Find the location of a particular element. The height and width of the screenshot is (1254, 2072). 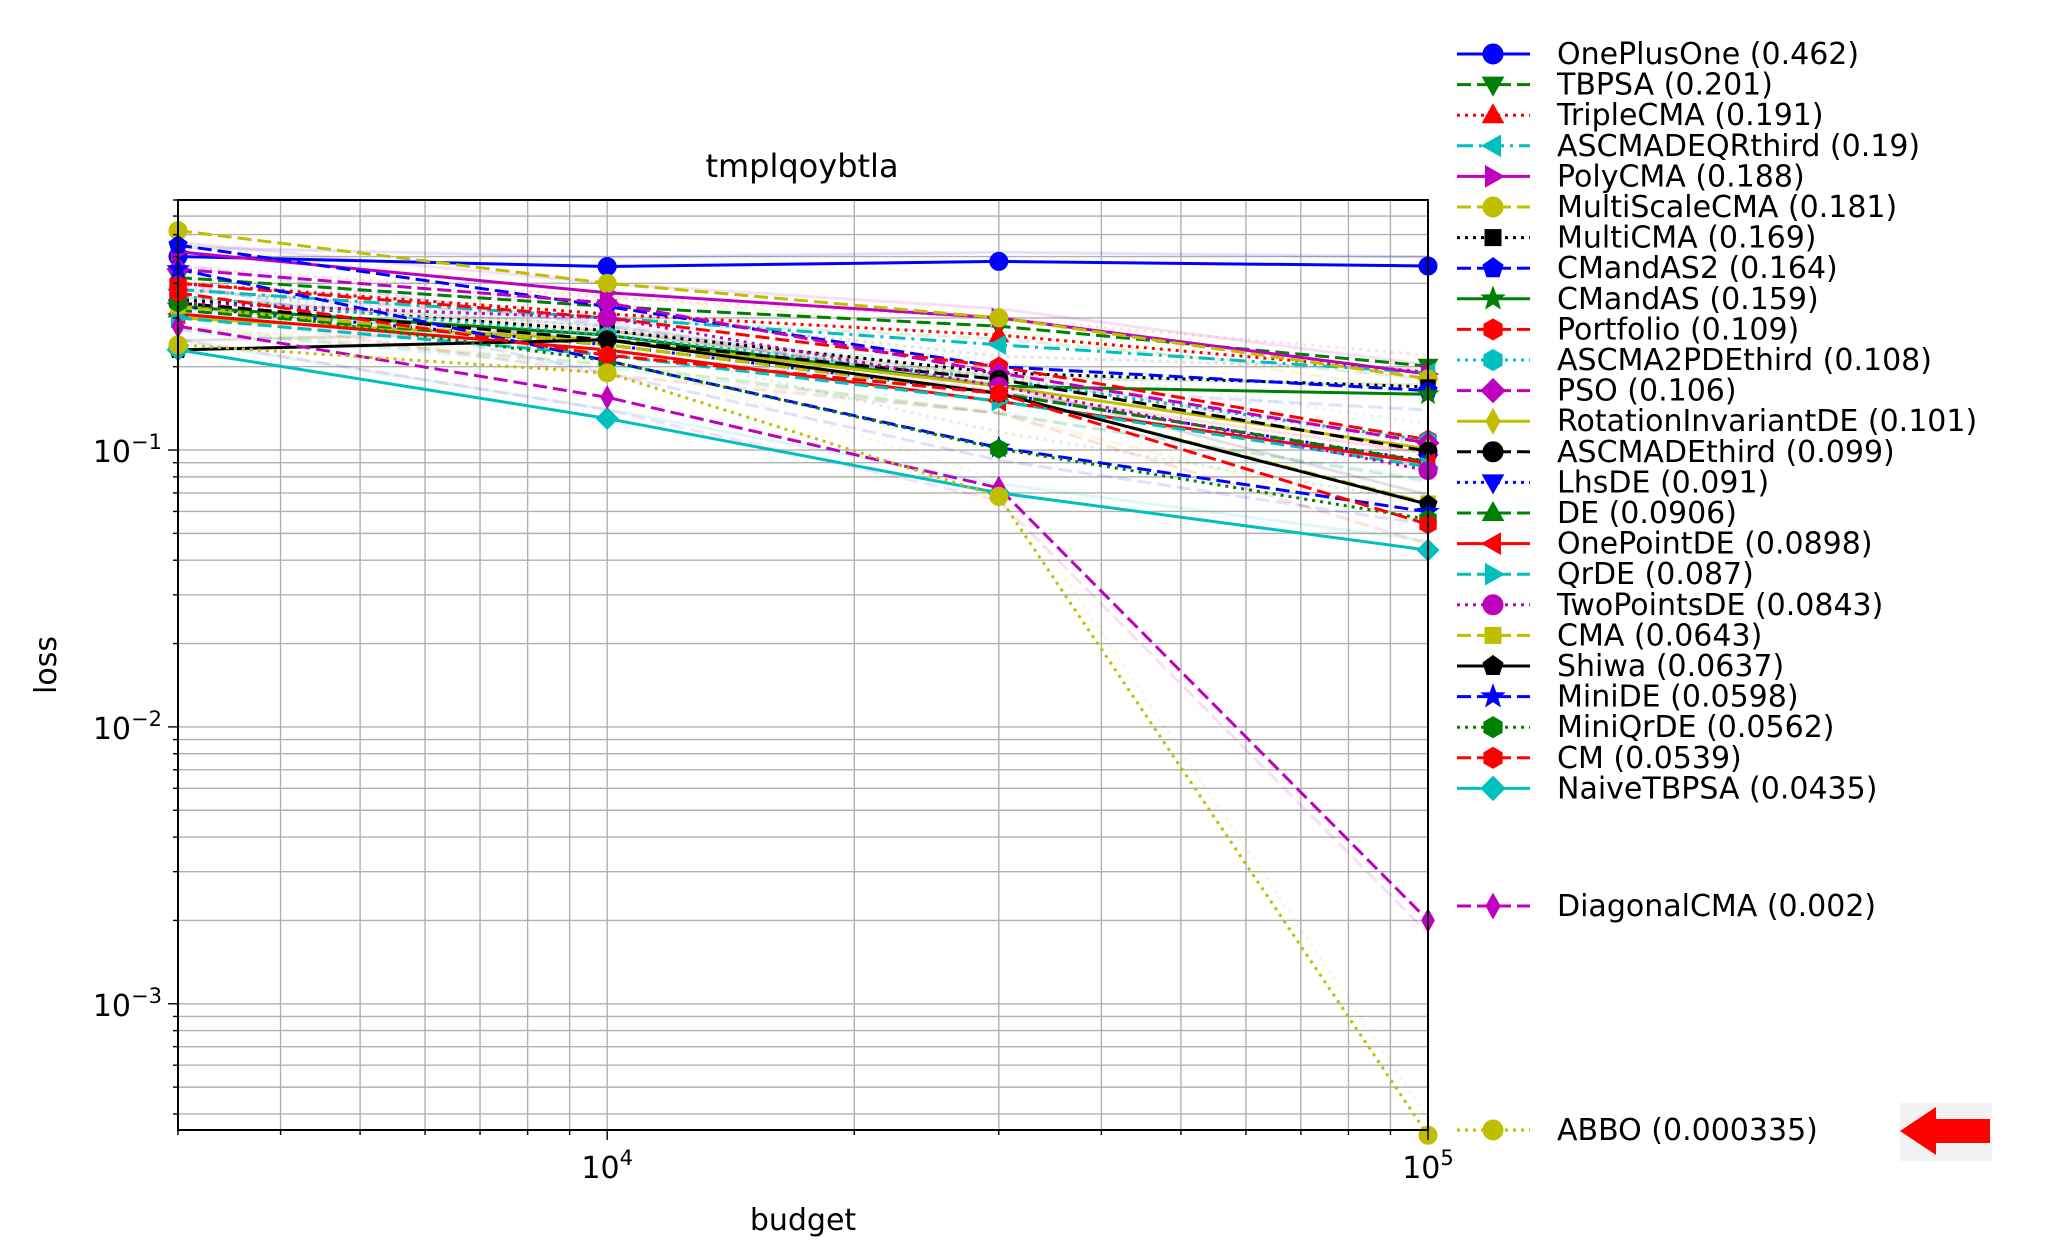

legend-entry: QrDE (0.087) is located at coordinates (1605, 574).